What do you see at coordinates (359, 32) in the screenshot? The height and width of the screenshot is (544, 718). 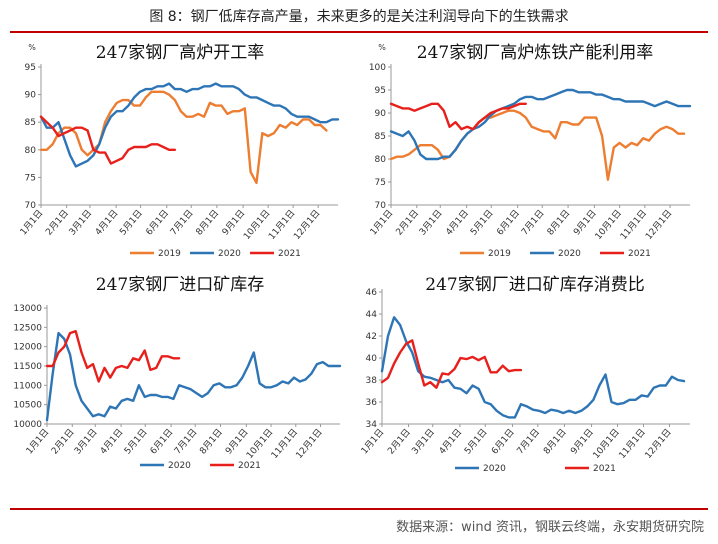 I see `top-rule` at bounding box center [359, 32].